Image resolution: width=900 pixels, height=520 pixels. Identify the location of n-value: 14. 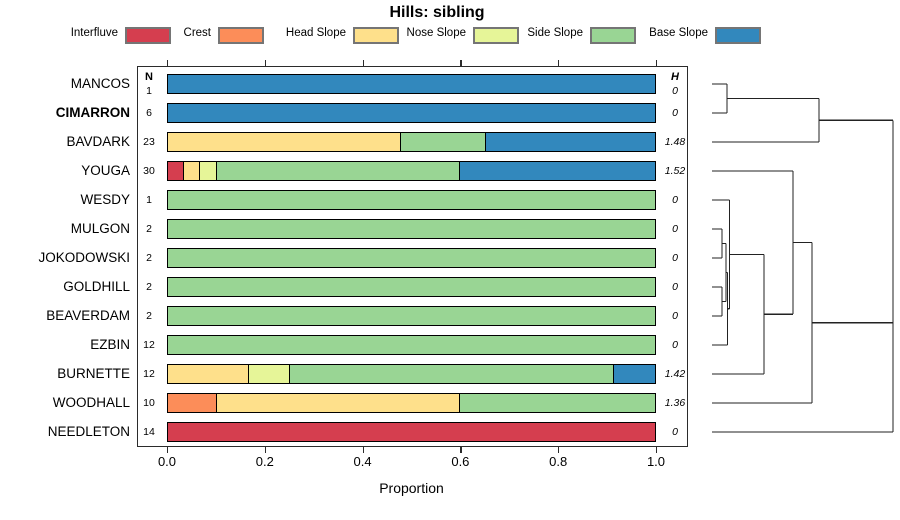
(149, 432).